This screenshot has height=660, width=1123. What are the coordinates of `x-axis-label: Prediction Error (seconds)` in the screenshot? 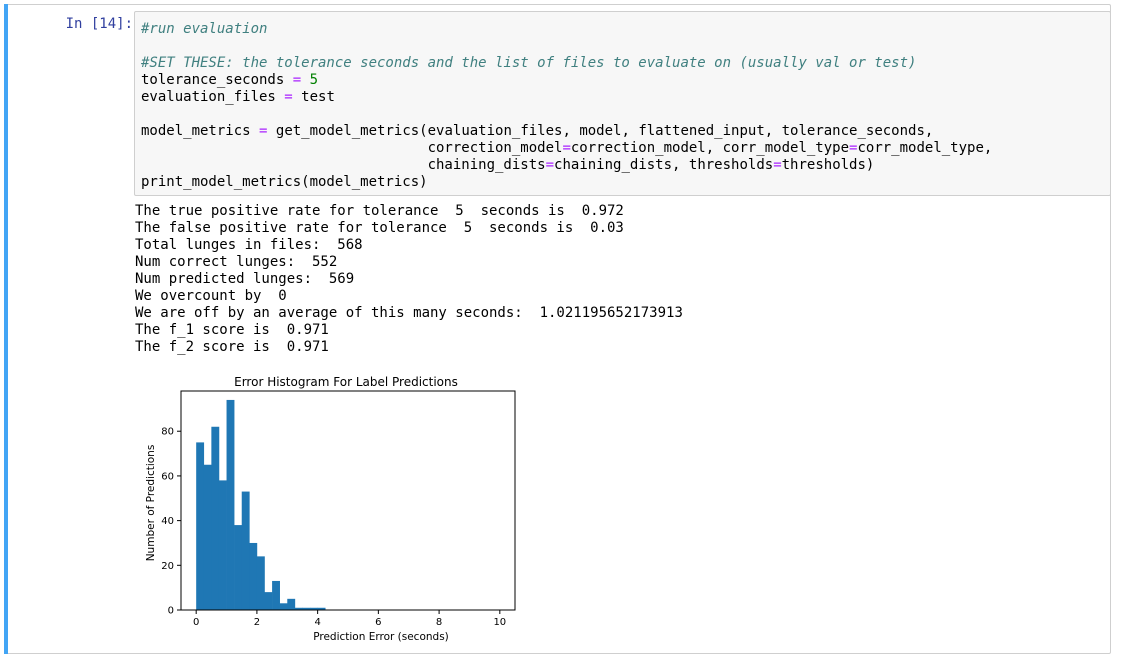 It's located at (381, 637).